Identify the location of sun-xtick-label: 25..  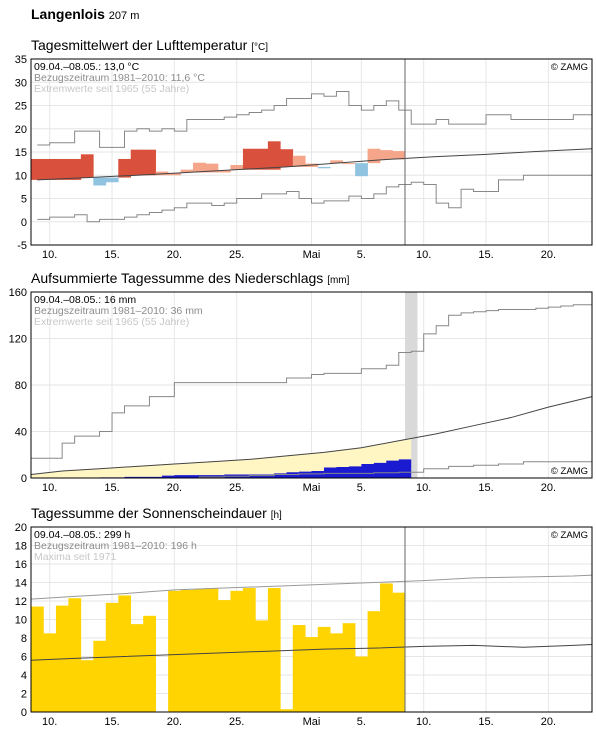
(236, 722).